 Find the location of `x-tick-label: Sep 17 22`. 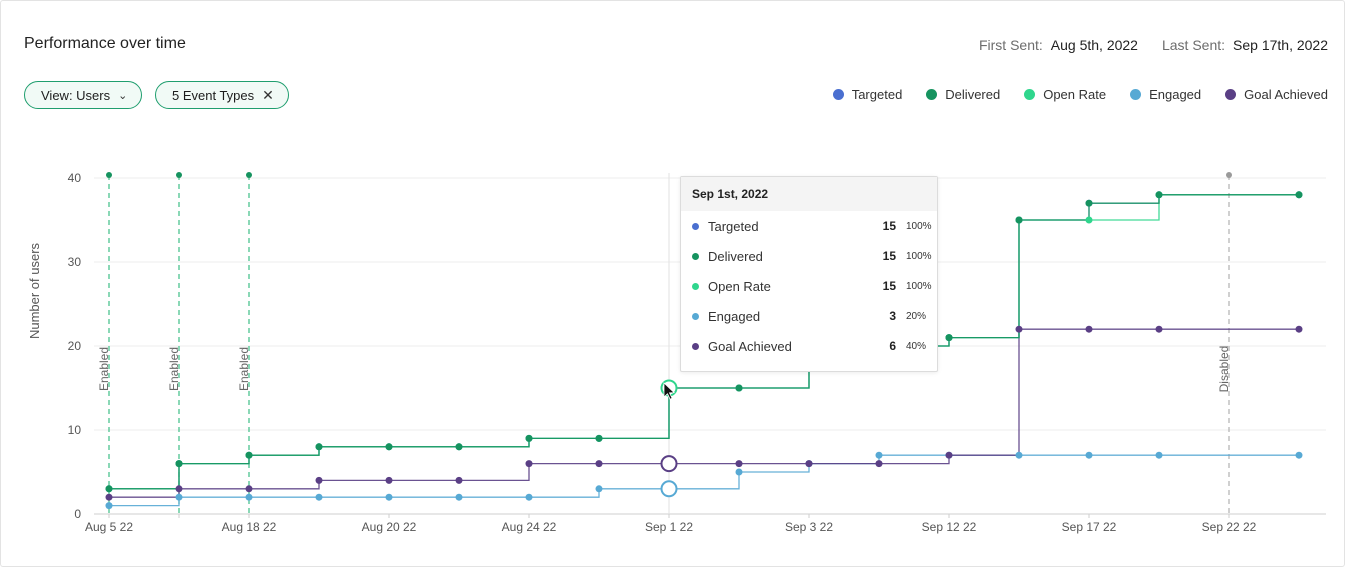

x-tick-label: Sep 17 22 is located at coordinates (1089, 527).